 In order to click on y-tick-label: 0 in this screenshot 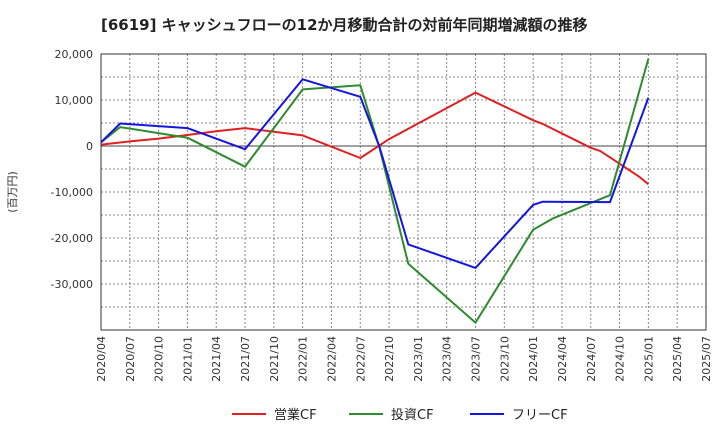, I will do `click(89, 146)`.